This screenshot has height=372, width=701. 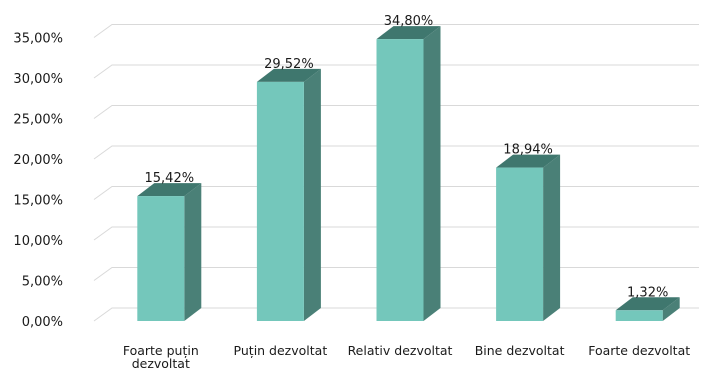 I want to click on y-tick-label: 25,00%, so click(x=38, y=120).